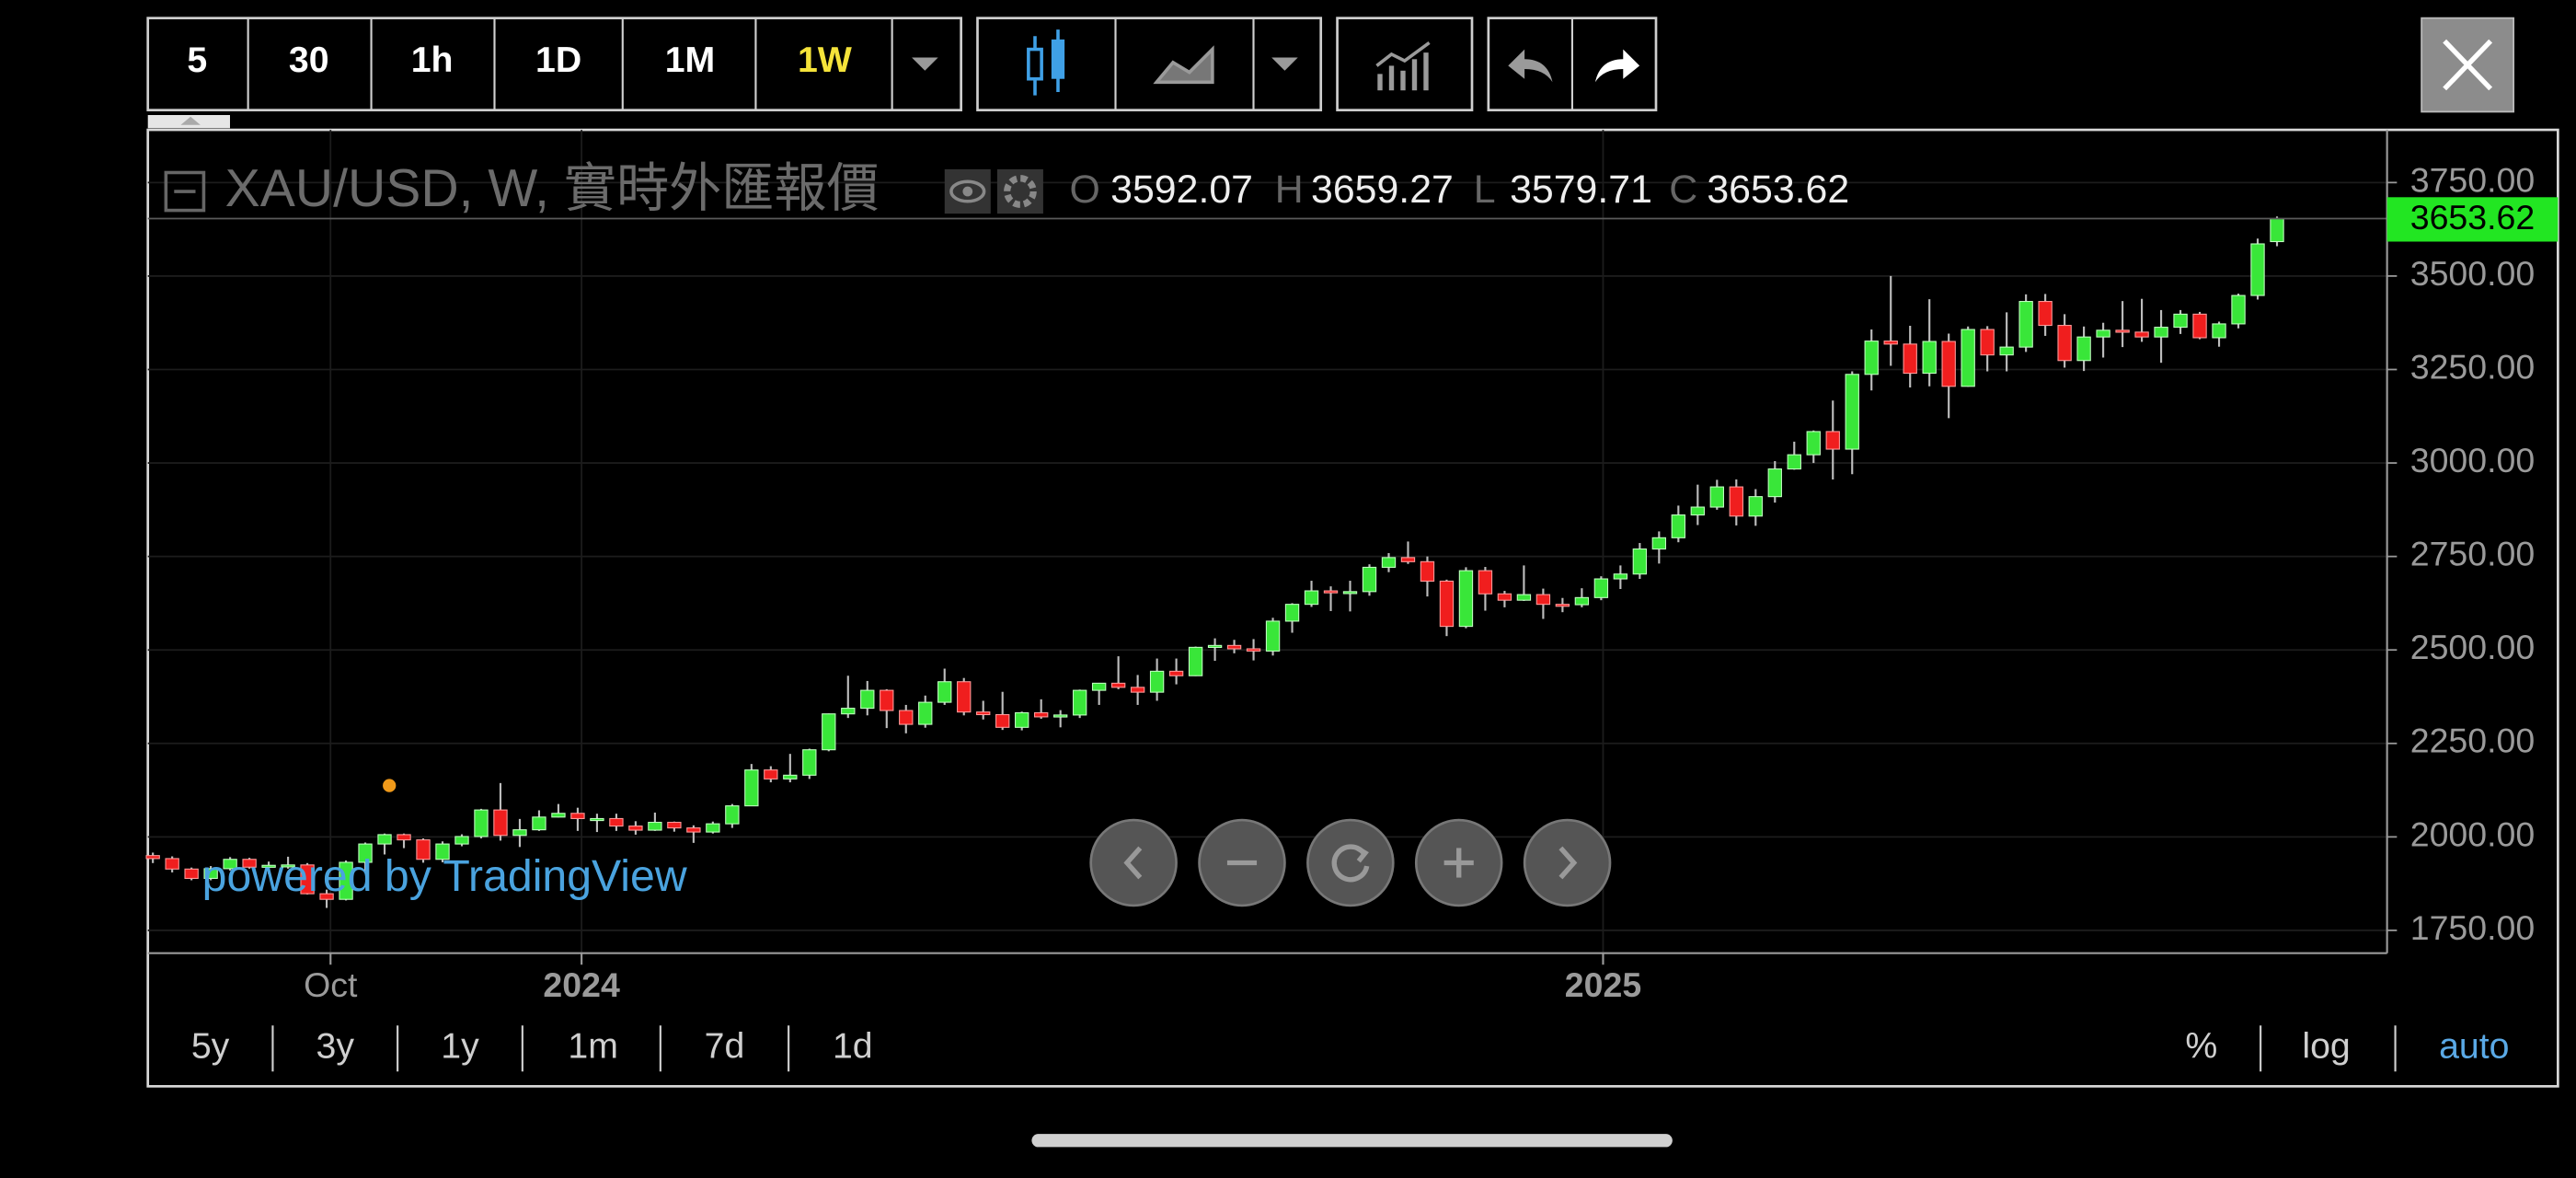  I want to click on interval-button: 1D, so click(558, 60).